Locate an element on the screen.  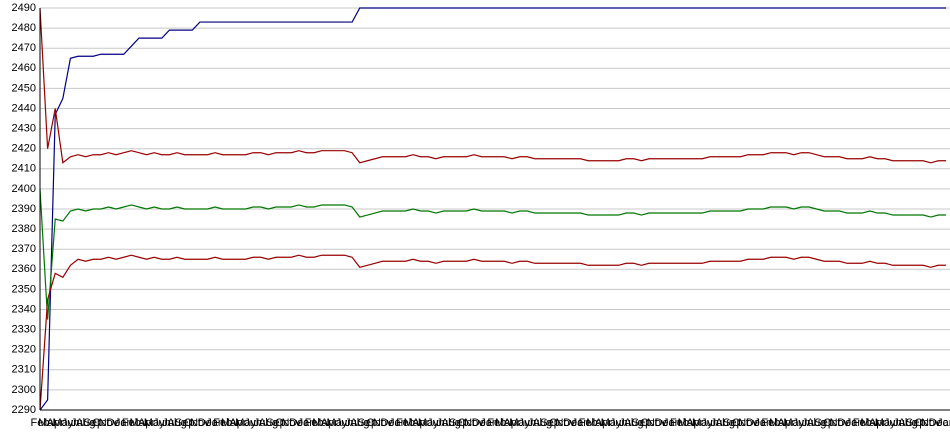
y-tick-label: 2420 is located at coordinates (24, 149).